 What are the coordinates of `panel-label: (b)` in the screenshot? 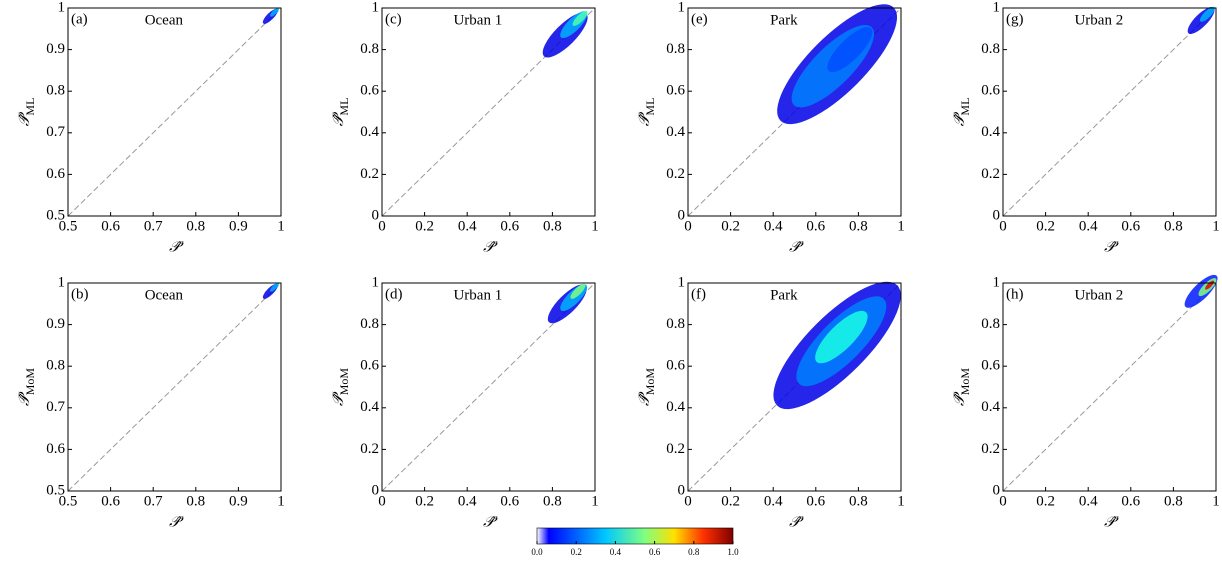 It's located at (80, 294).